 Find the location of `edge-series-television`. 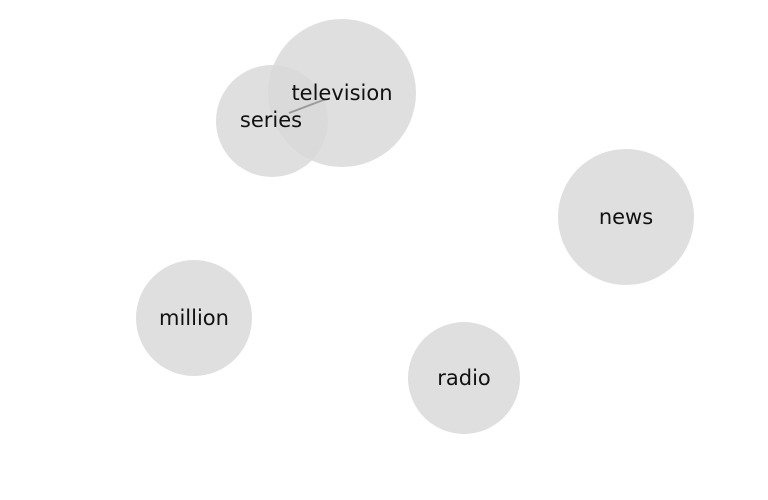

edge-series-television is located at coordinates (307, 106).